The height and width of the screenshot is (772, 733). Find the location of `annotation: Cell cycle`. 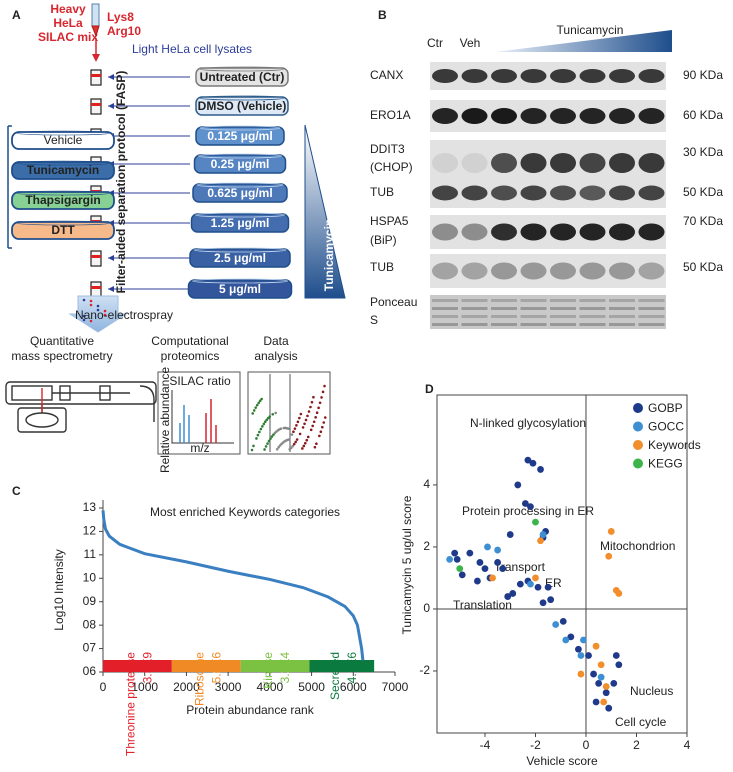

annotation: Cell cycle is located at coordinates (641, 722).